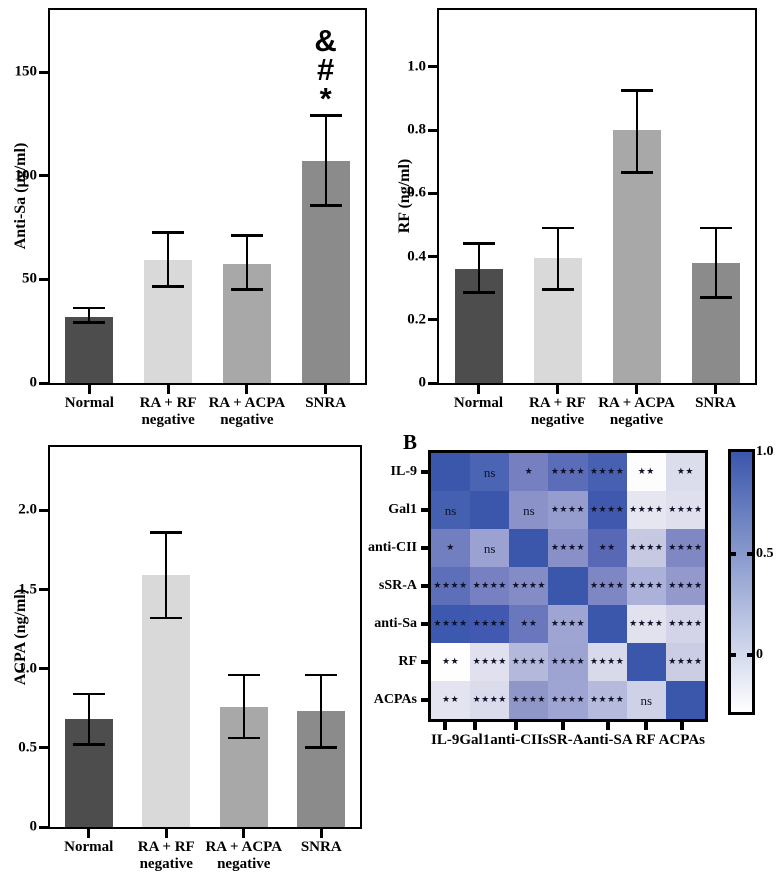 Image resolution: width=777 pixels, height=873 pixels. I want to click on heatmap-cell-anti-Sa-vs-ACPAs: ★★★★, so click(685, 624).